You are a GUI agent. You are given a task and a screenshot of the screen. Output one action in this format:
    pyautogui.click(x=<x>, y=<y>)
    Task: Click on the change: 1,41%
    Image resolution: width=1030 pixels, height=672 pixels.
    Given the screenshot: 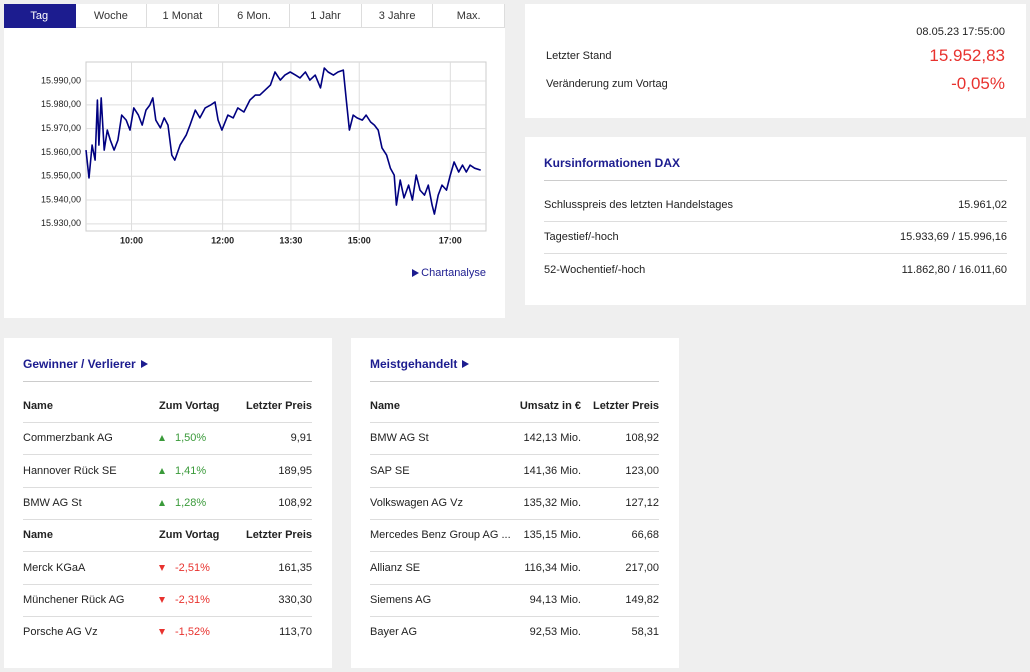 What is the action you would take?
    pyautogui.click(x=191, y=470)
    